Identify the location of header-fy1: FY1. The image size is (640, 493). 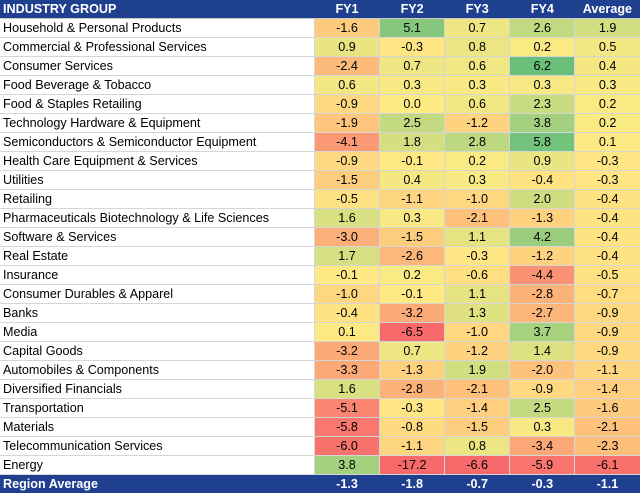
(346, 9).